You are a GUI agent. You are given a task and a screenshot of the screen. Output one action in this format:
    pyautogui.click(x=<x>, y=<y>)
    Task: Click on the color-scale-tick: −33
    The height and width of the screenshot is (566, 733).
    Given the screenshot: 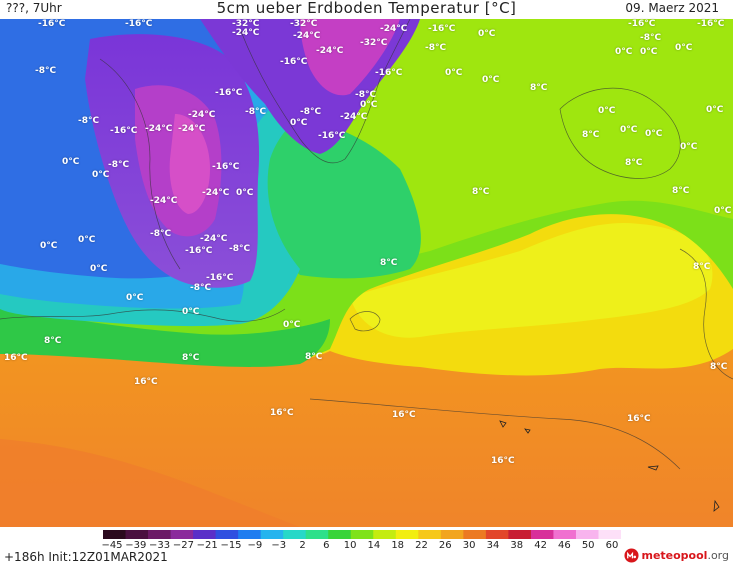 What is the action you would take?
    pyautogui.click(x=160, y=545)
    